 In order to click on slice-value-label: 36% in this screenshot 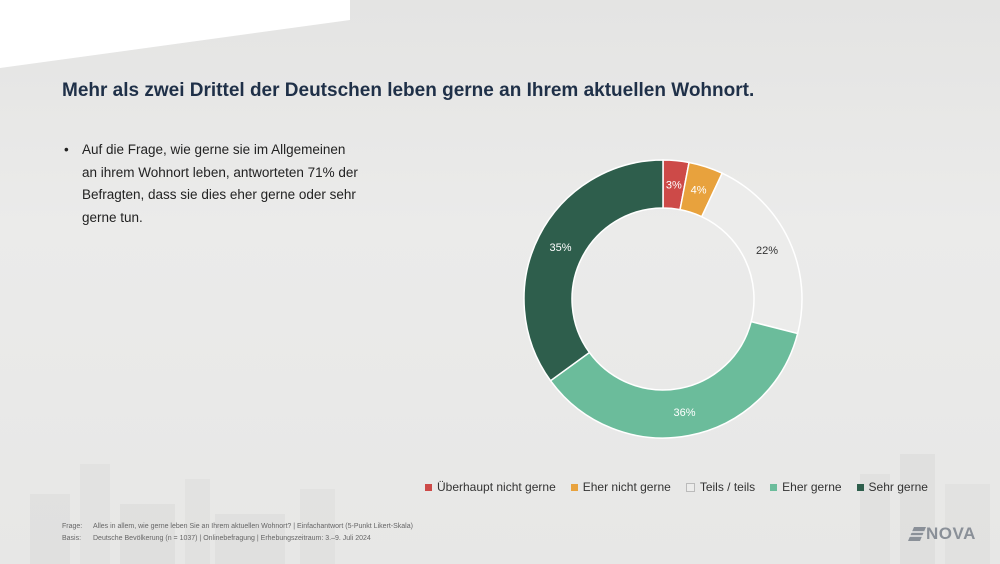, I will do `click(685, 413)`.